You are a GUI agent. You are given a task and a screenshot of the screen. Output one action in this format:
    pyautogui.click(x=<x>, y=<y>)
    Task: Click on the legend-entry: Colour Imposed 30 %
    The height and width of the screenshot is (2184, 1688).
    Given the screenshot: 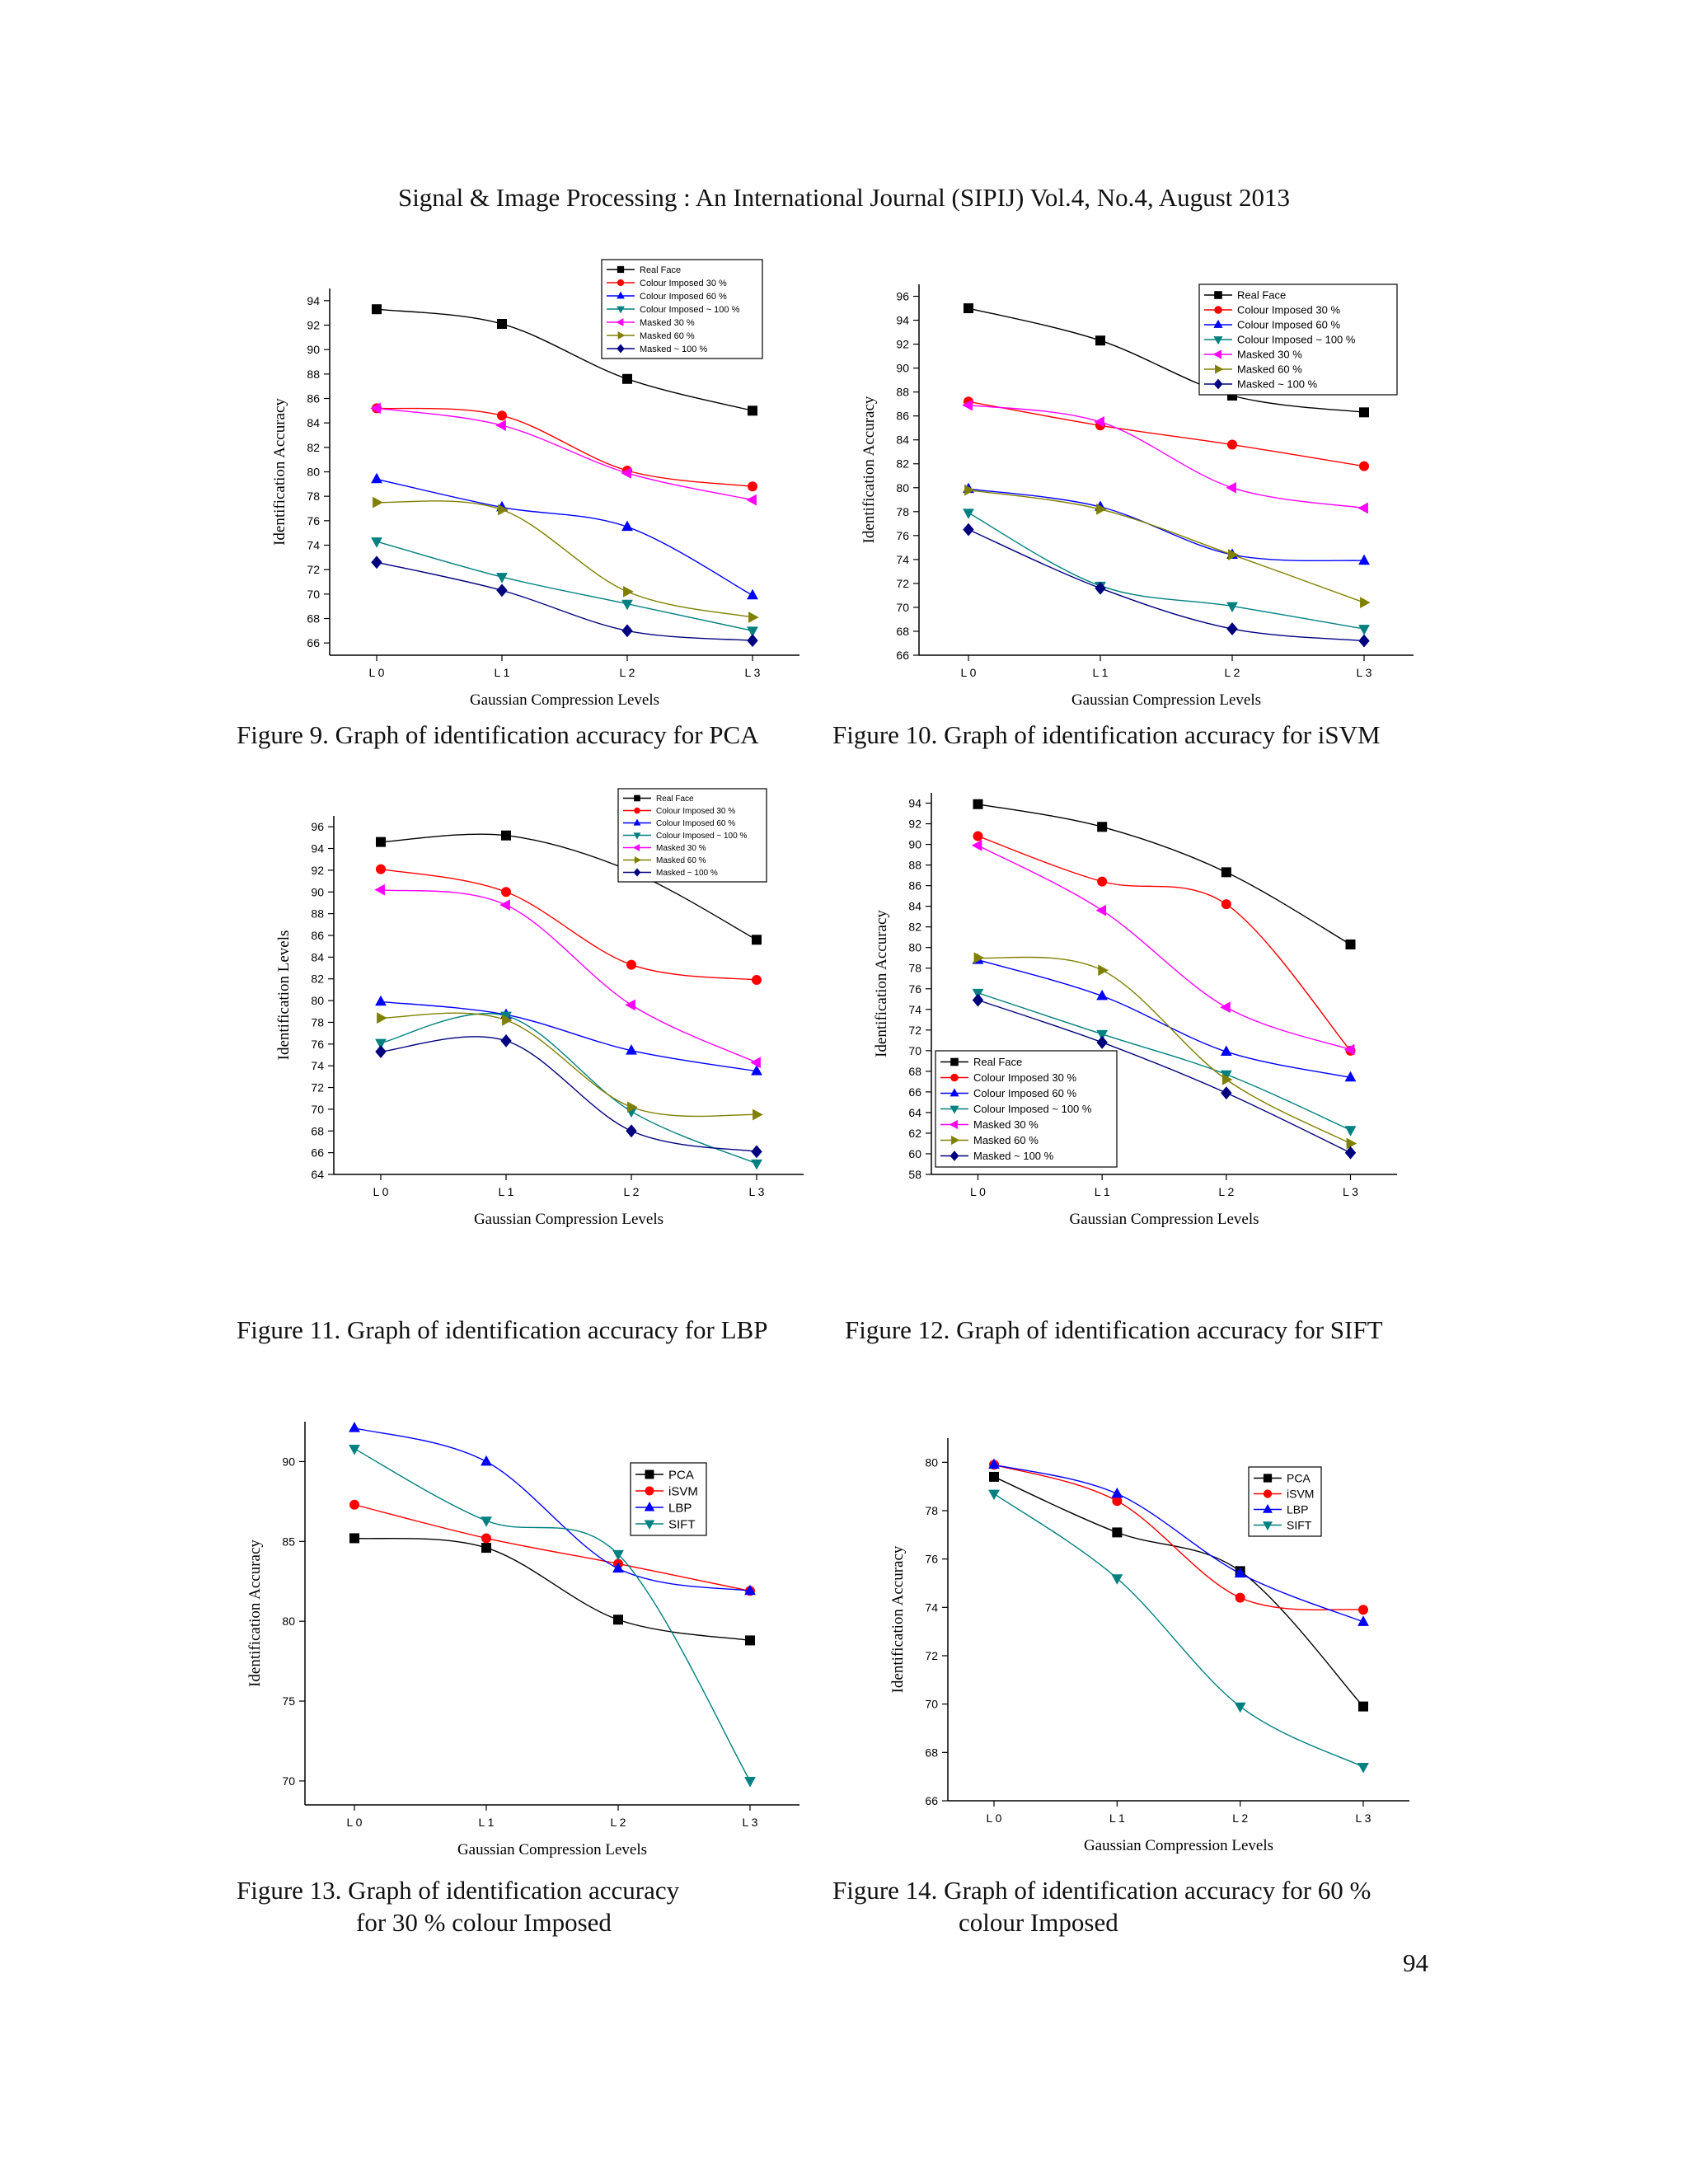 What is the action you would take?
    pyautogui.click(x=679, y=811)
    